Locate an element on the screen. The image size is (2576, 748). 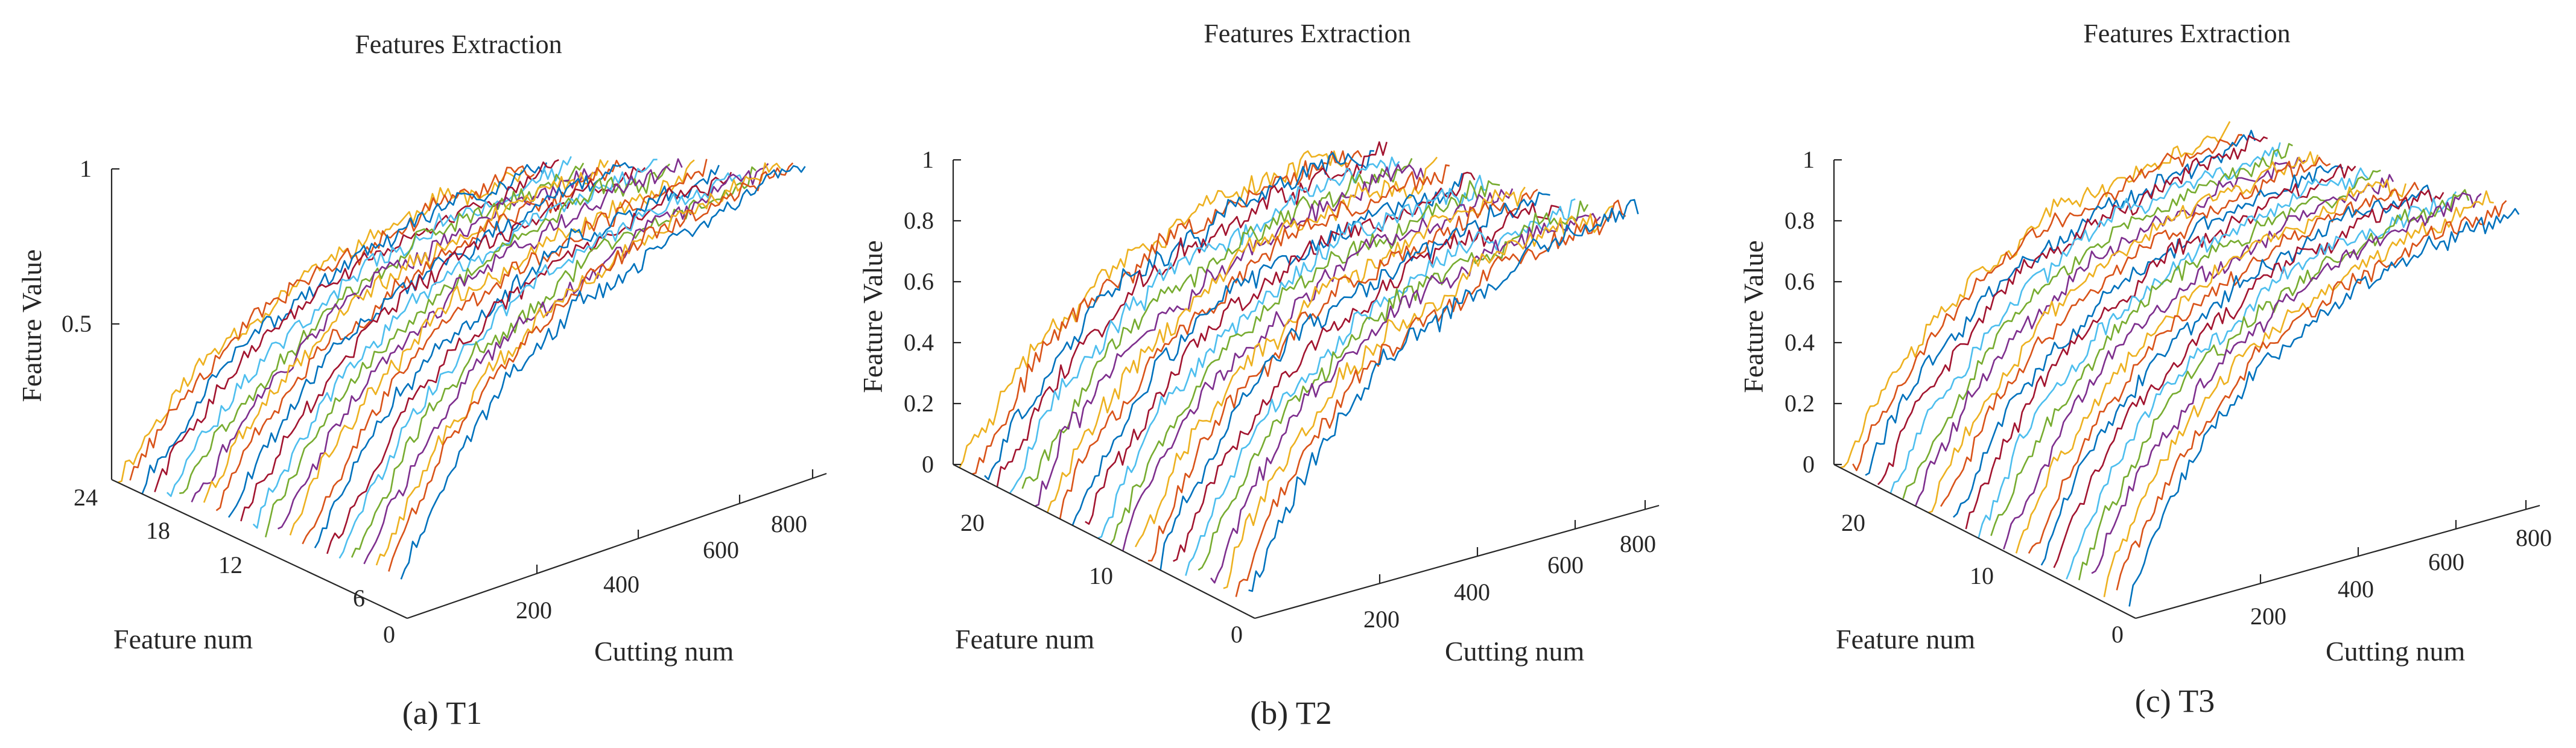
panel-a-tick-marks is located at coordinates (463, 371).